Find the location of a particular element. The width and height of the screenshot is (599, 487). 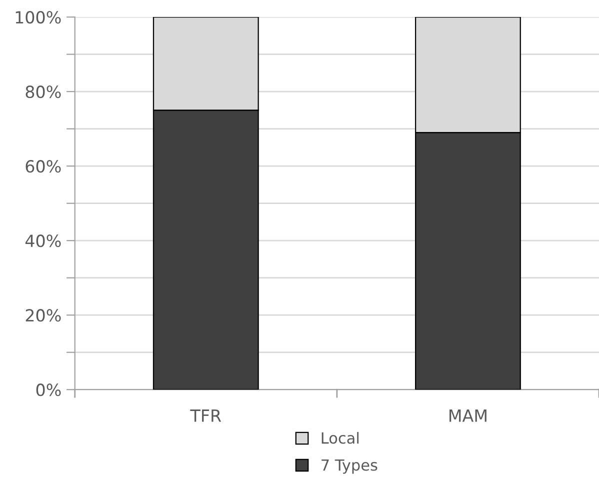

y-tick-label: 20% is located at coordinates (43, 315).